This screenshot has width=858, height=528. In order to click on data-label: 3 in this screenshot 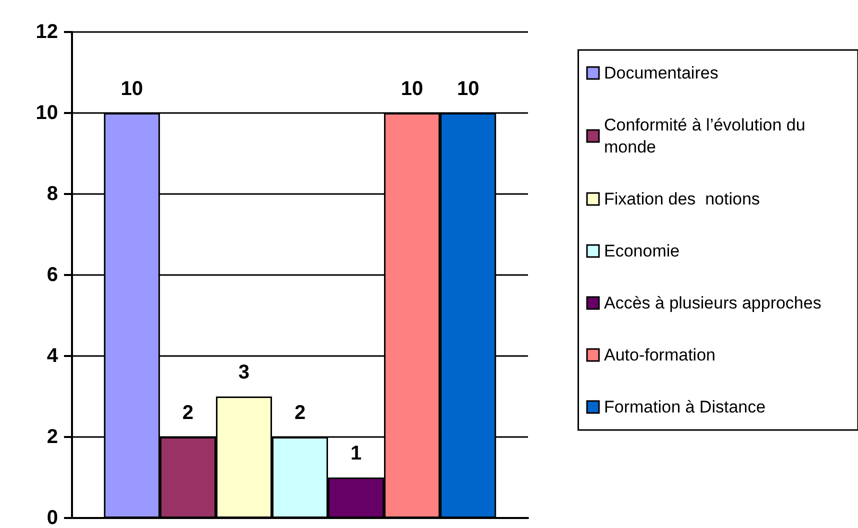, I will do `click(244, 373)`.